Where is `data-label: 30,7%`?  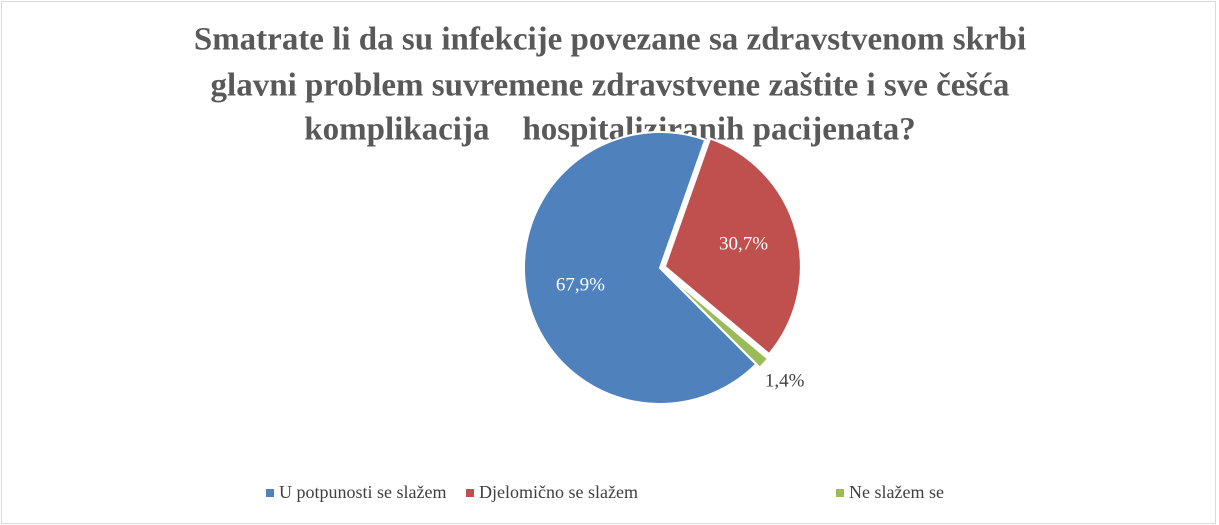
data-label: 30,7% is located at coordinates (743, 244).